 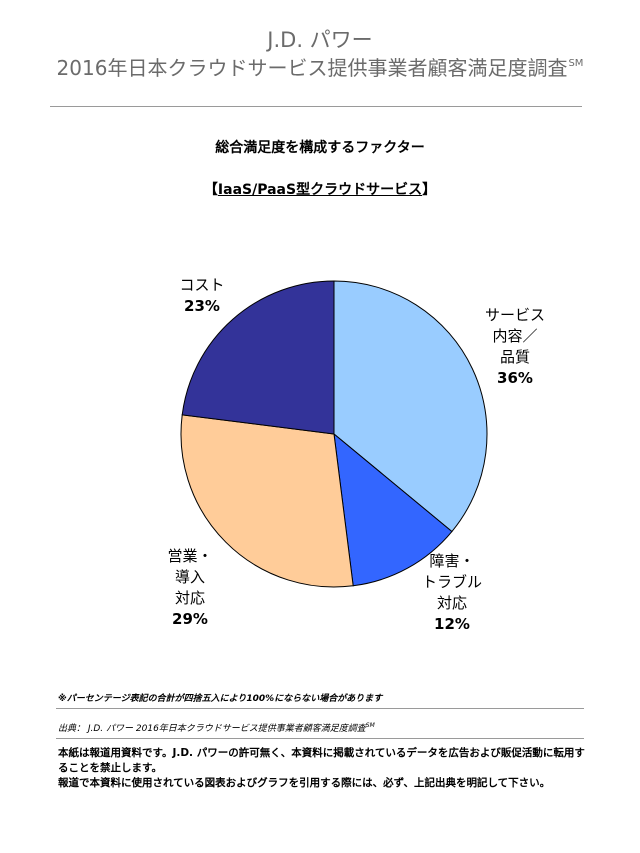 I want to click on source-text: 出典： J.D. パワー 2016年日本クラウドサービス提供事業者顧客満足度調査, so click(x=212, y=729).